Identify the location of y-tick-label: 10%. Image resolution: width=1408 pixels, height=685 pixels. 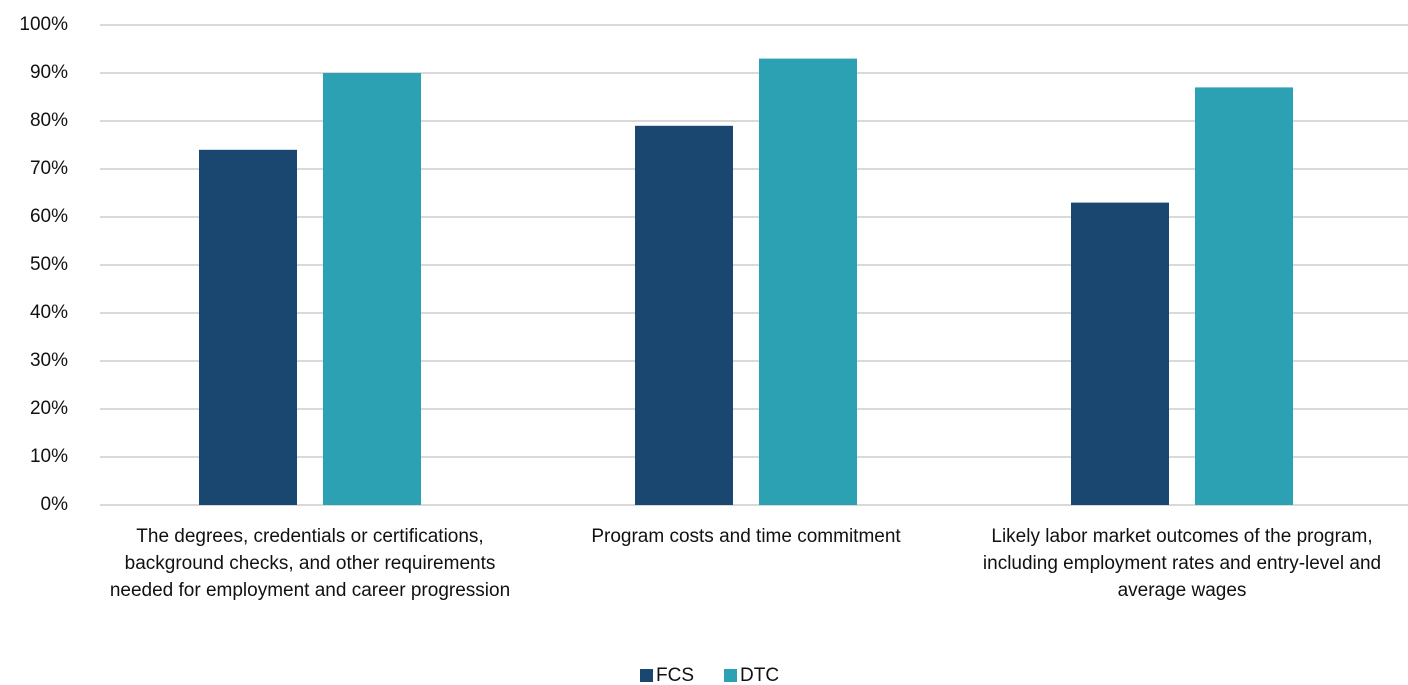
(49, 456).